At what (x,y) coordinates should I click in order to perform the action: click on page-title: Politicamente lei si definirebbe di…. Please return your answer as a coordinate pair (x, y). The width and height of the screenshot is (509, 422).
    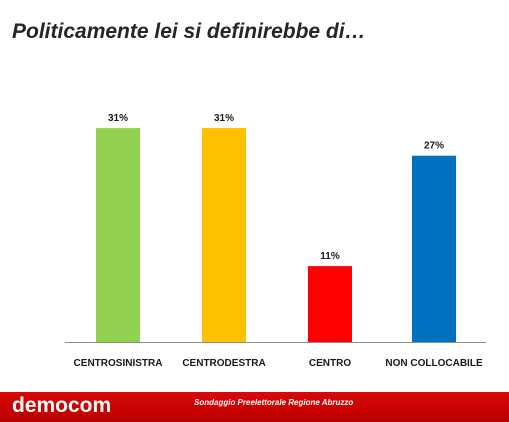
    Looking at the image, I should click on (189, 31).